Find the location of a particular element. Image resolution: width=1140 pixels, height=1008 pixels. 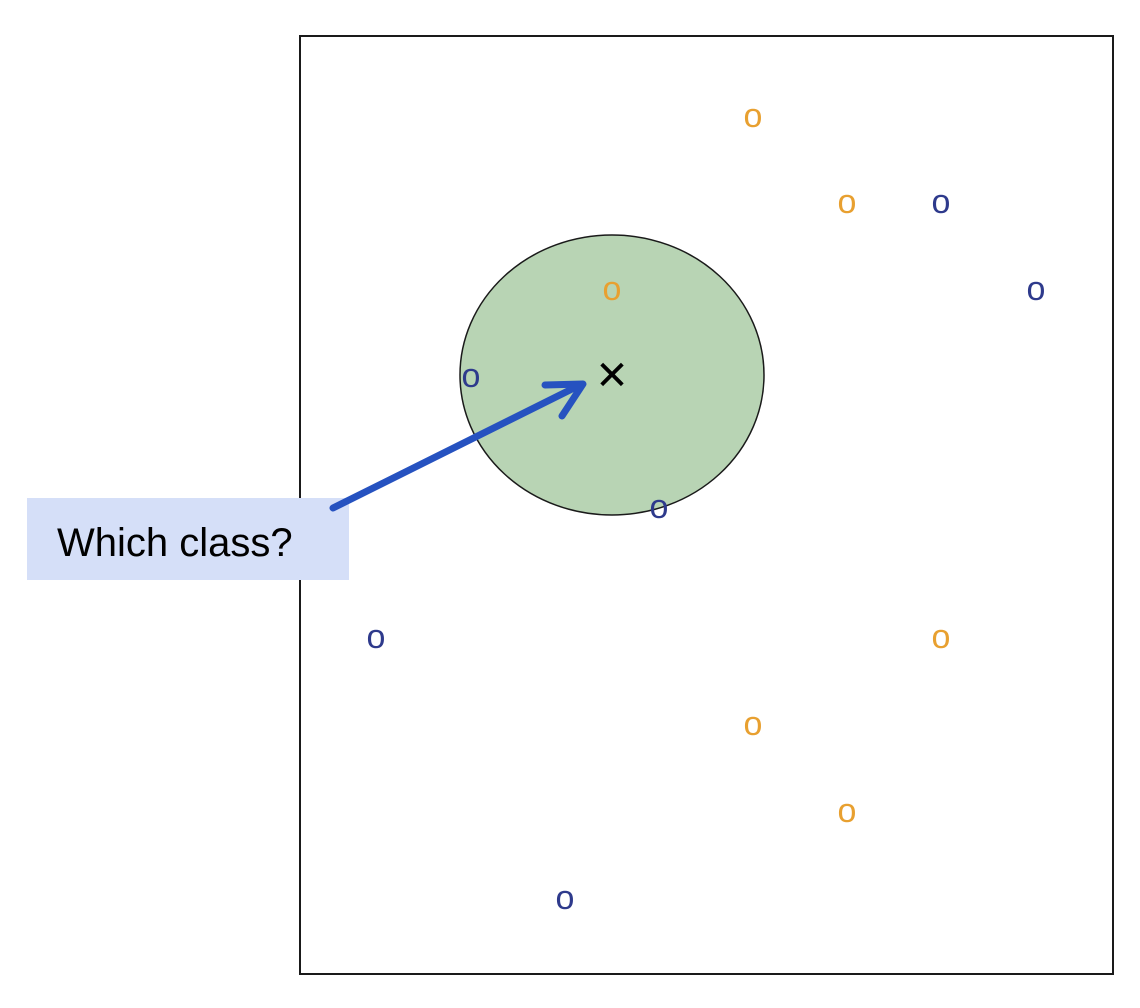

arrow-to-query-point is located at coordinates (458, 446).